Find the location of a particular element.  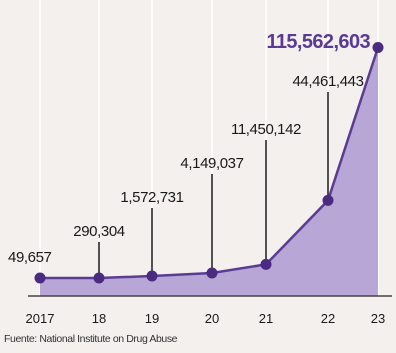

x-tick-label-5: 22 is located at coordinates (328, 318).